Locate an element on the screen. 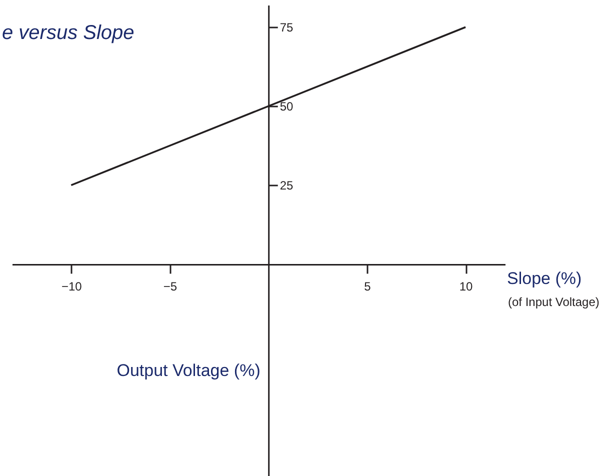 The image size is (607, 476). x-tick-label: 10 is located at coordinates (466, 287).